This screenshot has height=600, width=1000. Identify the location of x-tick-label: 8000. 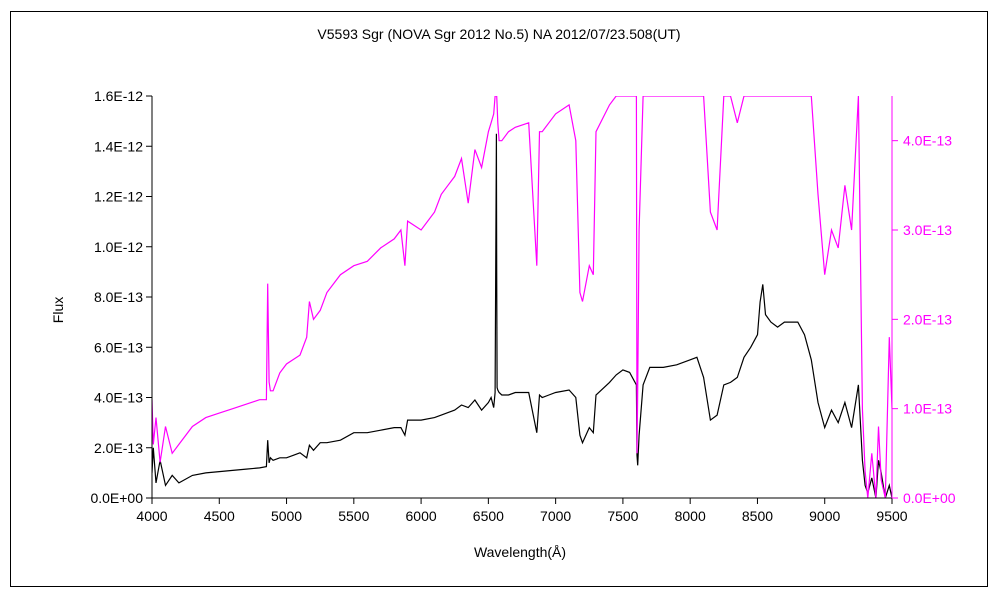
(690, 516).